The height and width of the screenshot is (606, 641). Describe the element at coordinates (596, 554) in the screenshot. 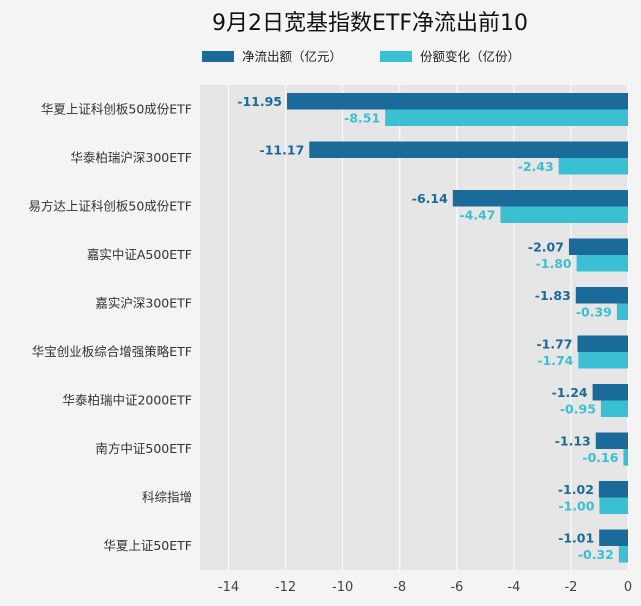

I see `data-label-share-change: -0.32` at that location.